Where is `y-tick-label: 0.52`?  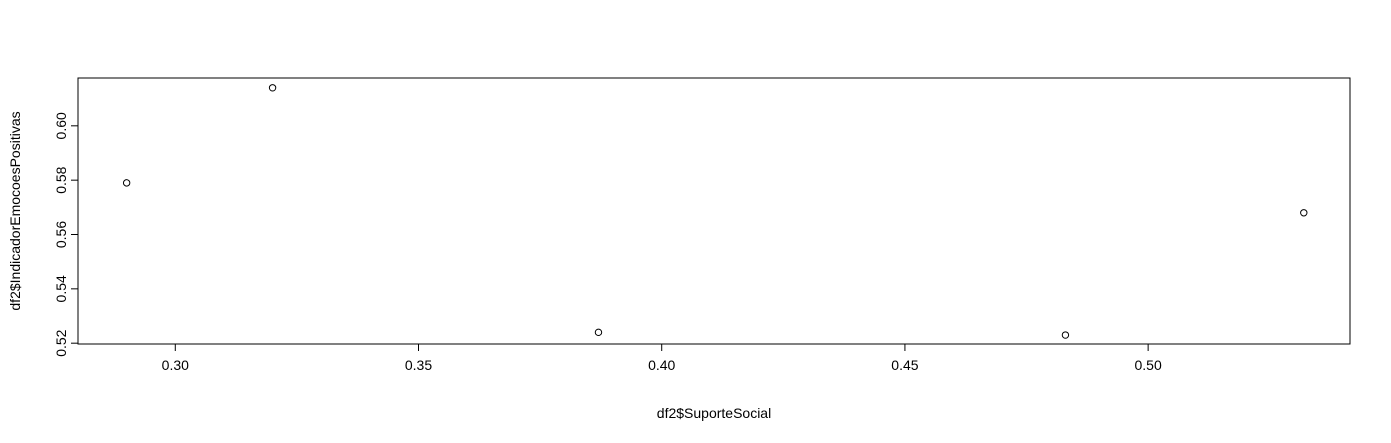
y-tick-label: 0.52 is located at coordinates (61, 342).